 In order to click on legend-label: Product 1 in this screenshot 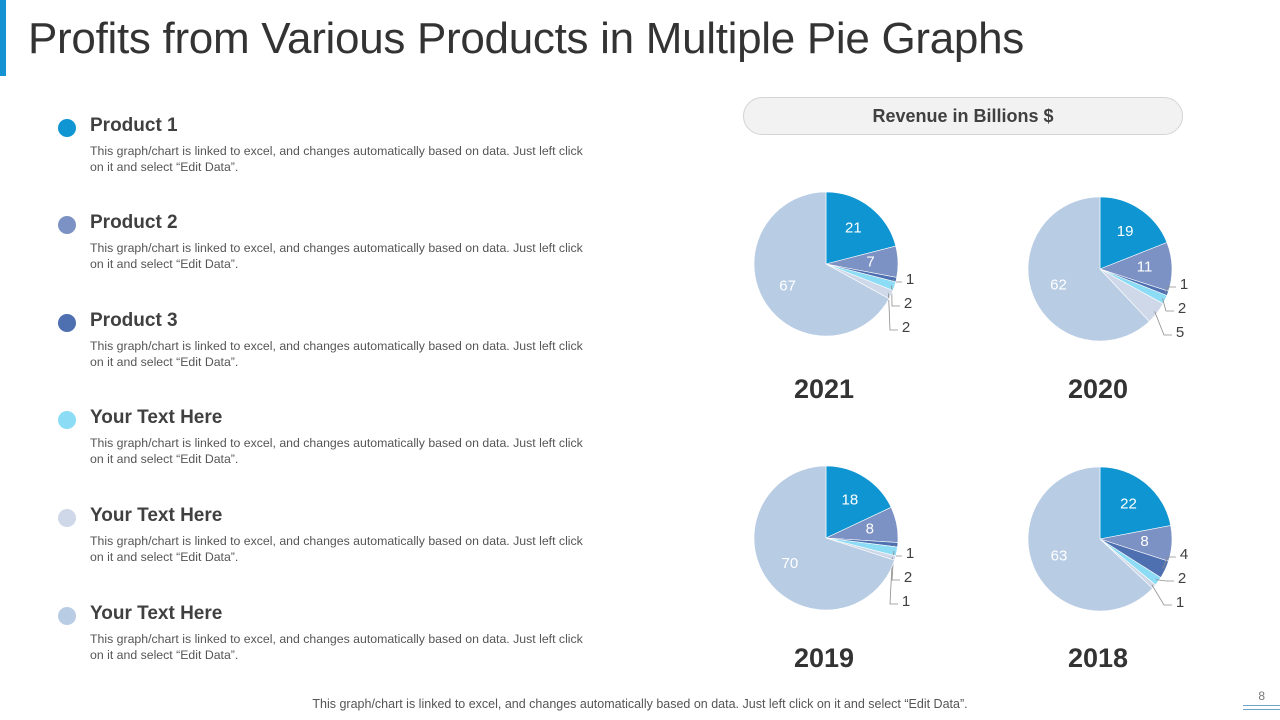, I will do `click(134, 125)`.